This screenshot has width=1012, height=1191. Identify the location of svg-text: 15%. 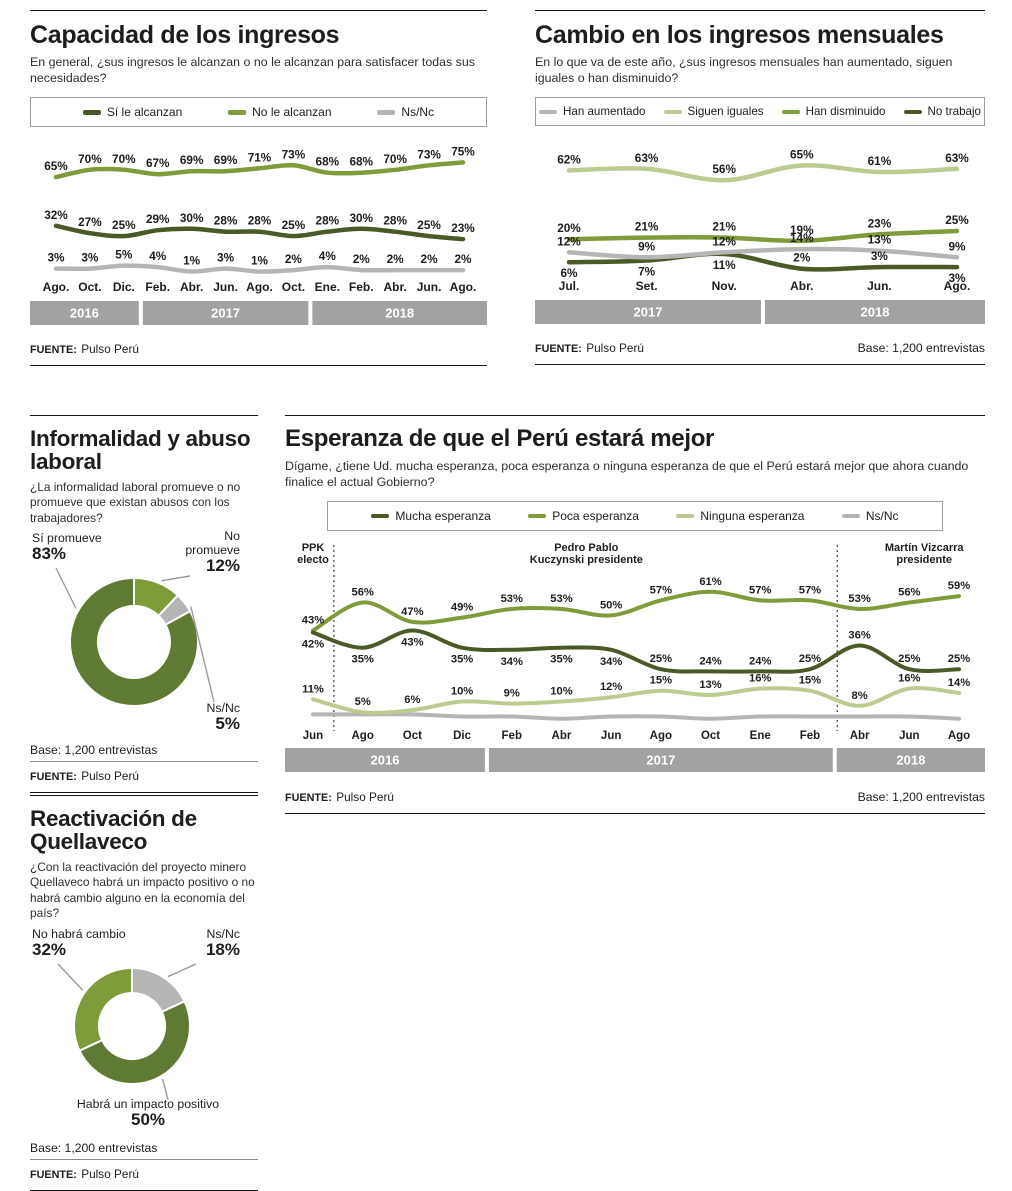
(661, 681).